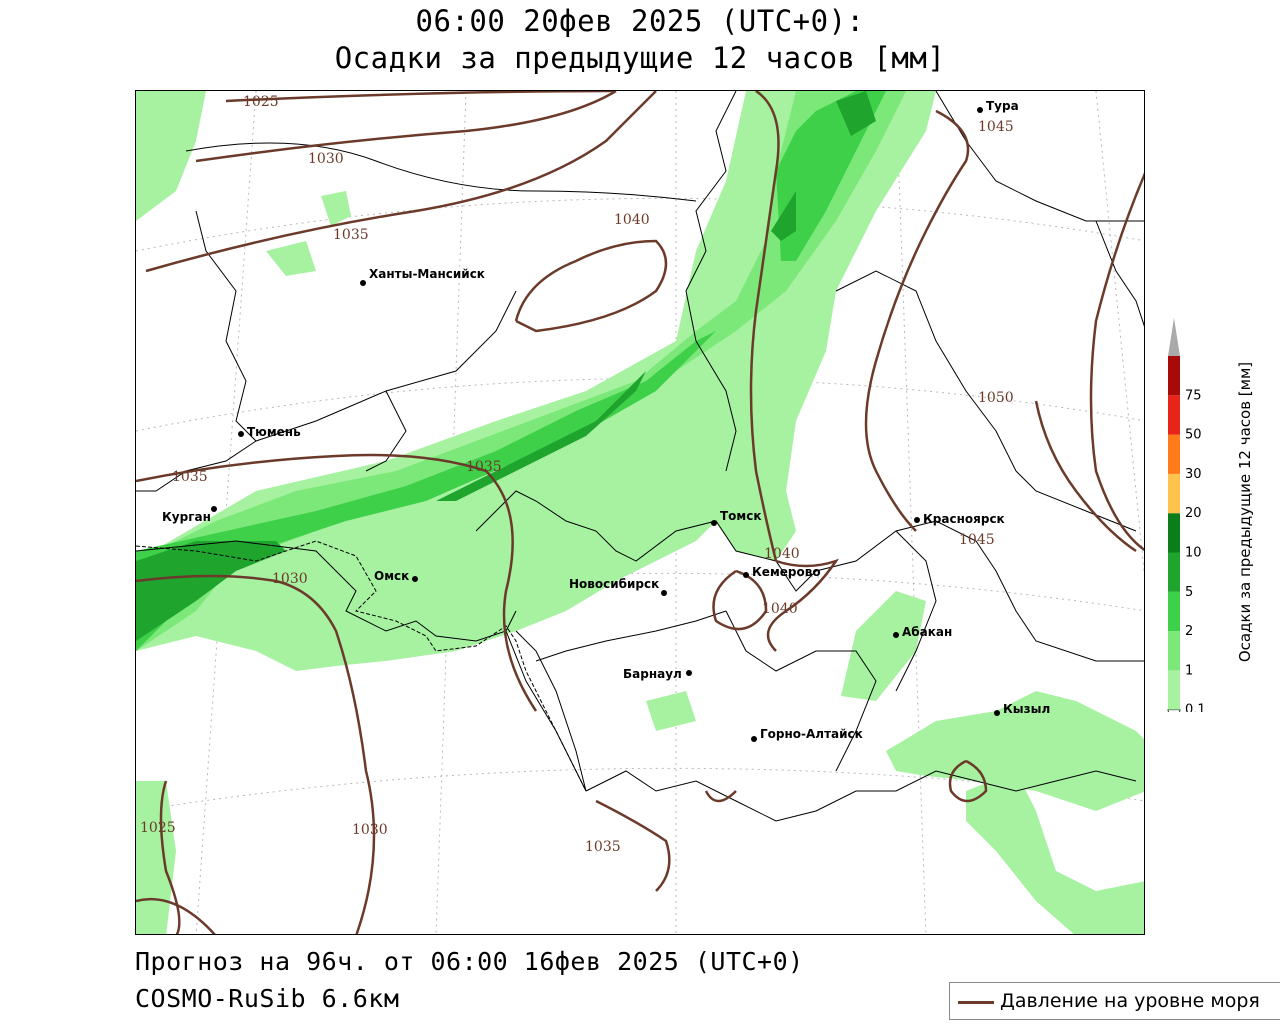 The image size is (1280, 1024). Describe the element at coordinates (1174, 337) in the screenshot. I see `colorbar-max-cap` at that location.